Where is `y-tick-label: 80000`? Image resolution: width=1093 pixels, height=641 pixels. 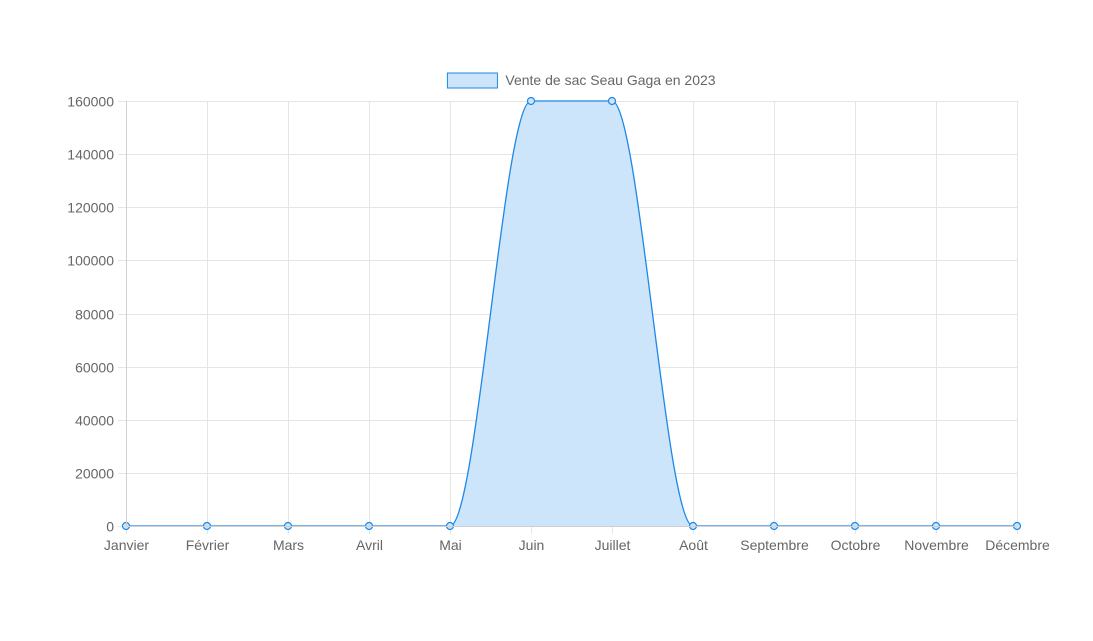
y-tick-label: 80000 is located at coordinates (94, 315).